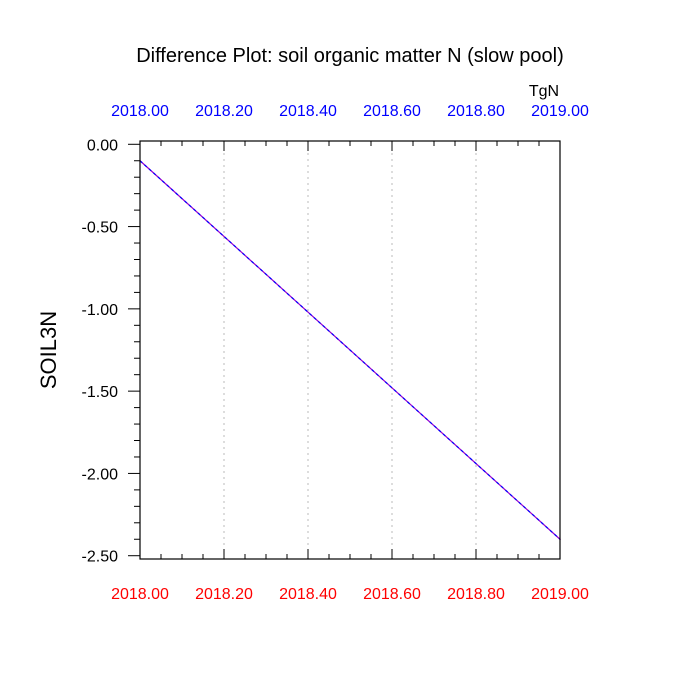  I want to click on x-tick-label-bottom: 2018.40, so click(308, 594).